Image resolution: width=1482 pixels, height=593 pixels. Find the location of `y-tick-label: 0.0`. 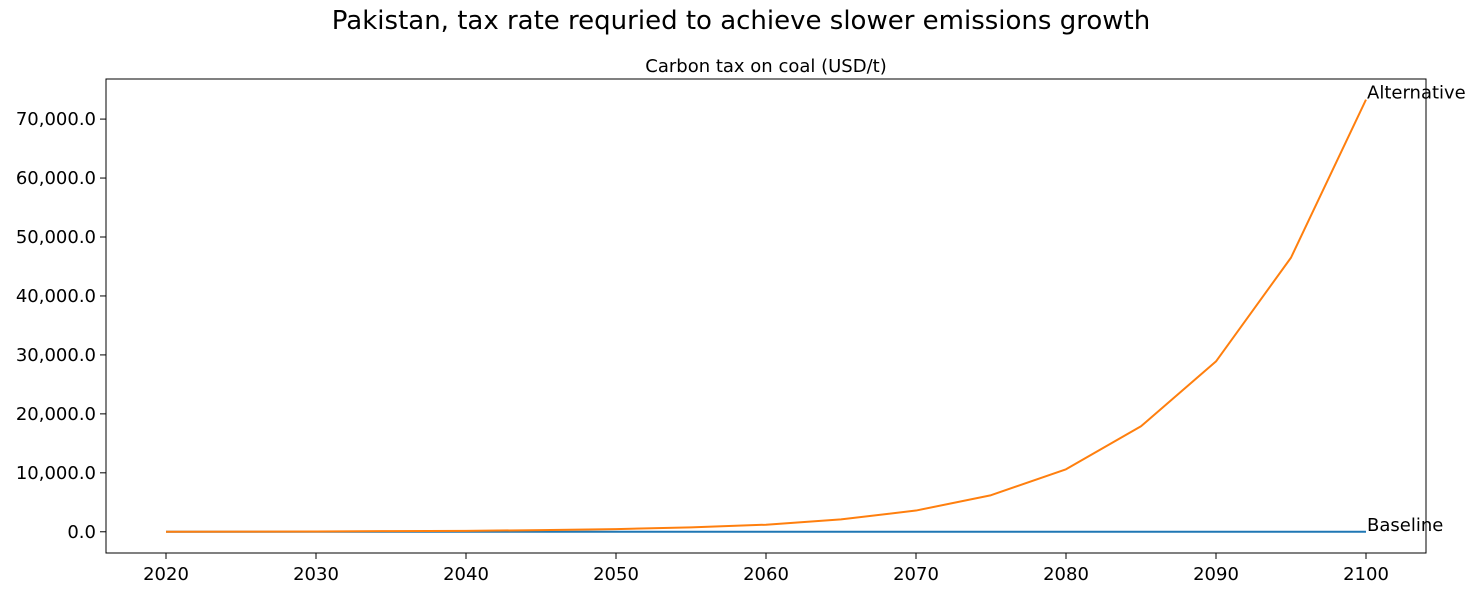

y-tick-label: 0.0 is located at coordinates (81, 532).